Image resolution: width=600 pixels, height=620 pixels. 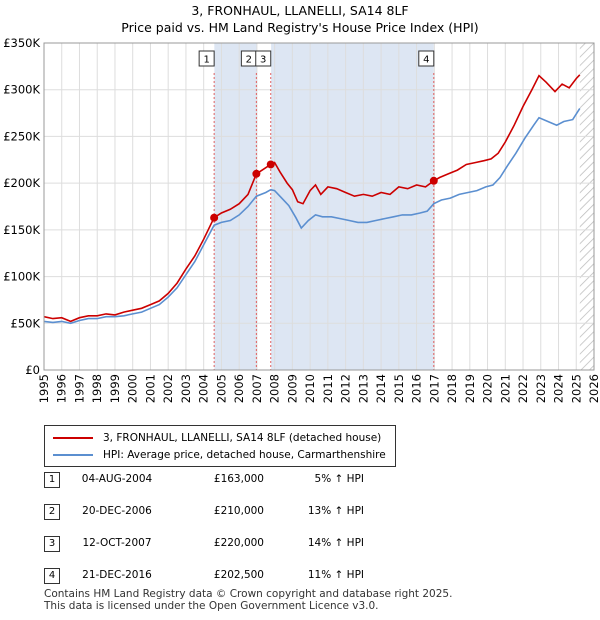 I want to click on x-tick-label: 2002, so click(x=168, y=388).